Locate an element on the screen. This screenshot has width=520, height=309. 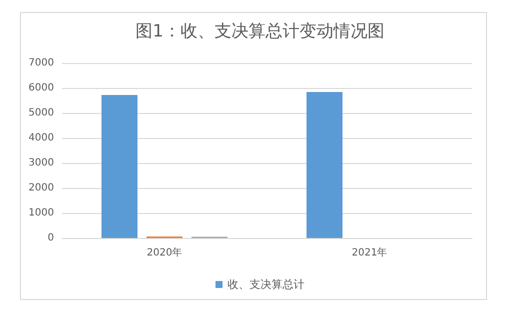
y-tick-label: 4000 is located at coordinates (41, 138).